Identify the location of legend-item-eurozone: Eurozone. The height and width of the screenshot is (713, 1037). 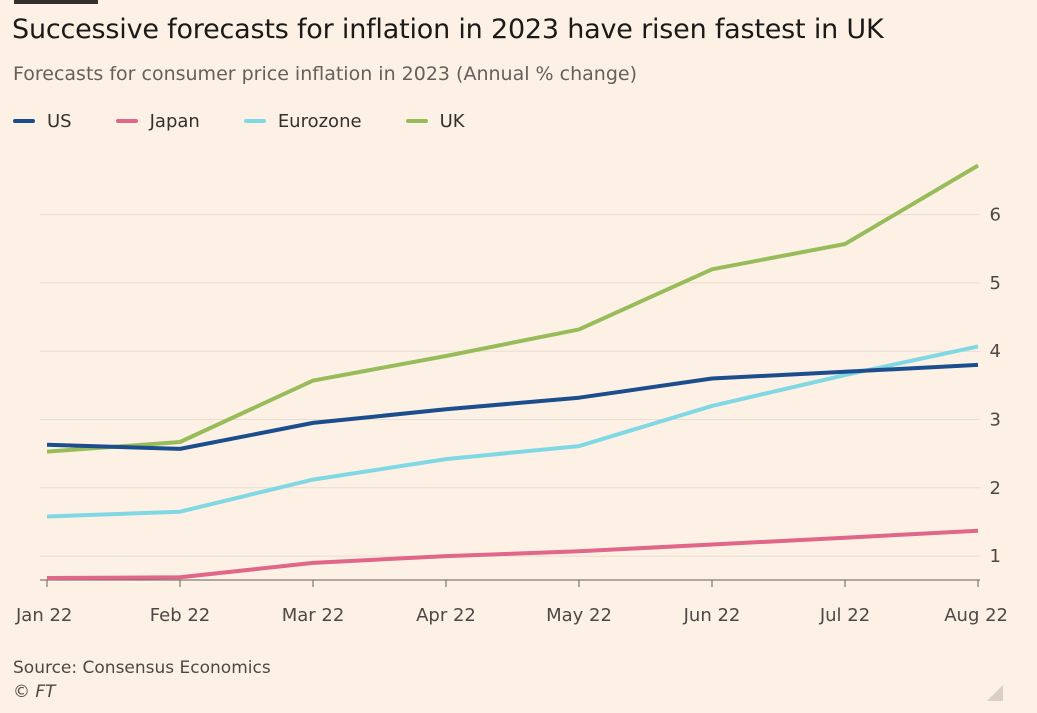
(302, 121).